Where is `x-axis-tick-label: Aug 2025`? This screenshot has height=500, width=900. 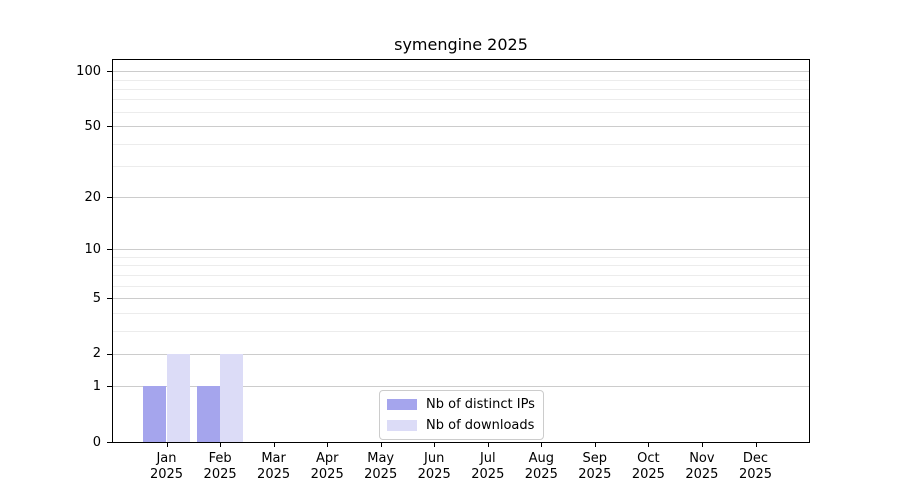 x-axis-tick-label: Aug 2025 is located at coordinates (541, 467).